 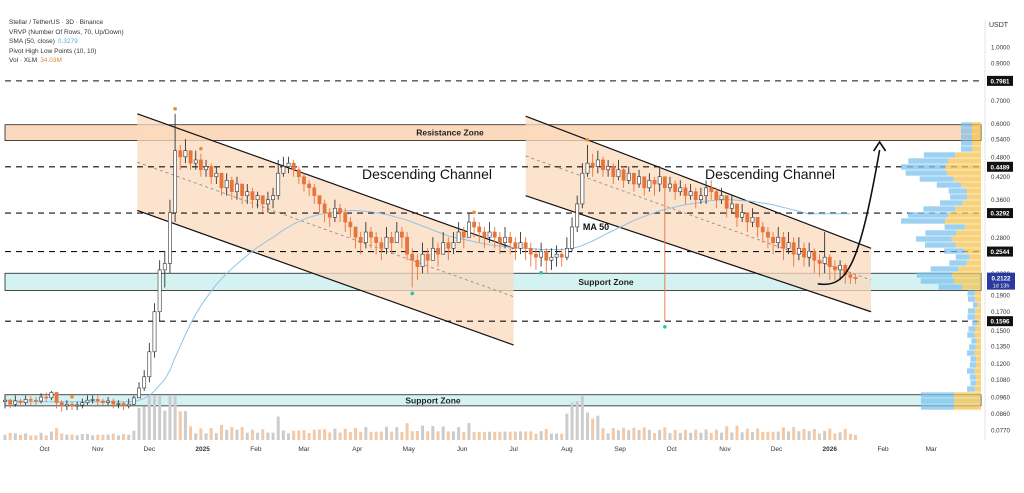 What do you see at coordinates (66, 42) in the screenshot?
I see `indicator-sma: SMA (50, close) 0.3279` at bounding box center [66, 42].